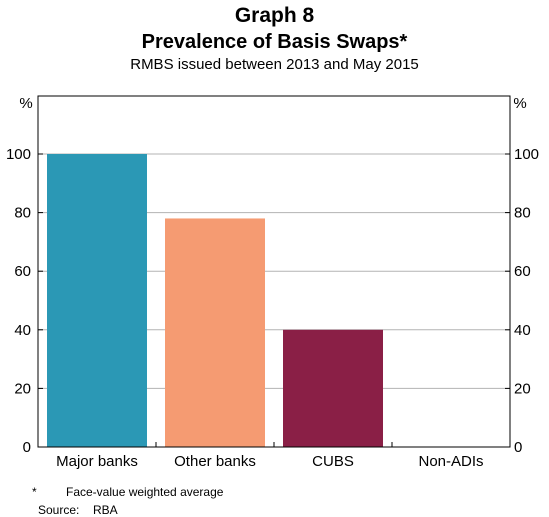 The width and height of the screenshot is (549, 517). What do you see at coordinates (526, 154) in the screenshot?
I see `y-tick-label-right: 100` at bounding box center [526, 154].